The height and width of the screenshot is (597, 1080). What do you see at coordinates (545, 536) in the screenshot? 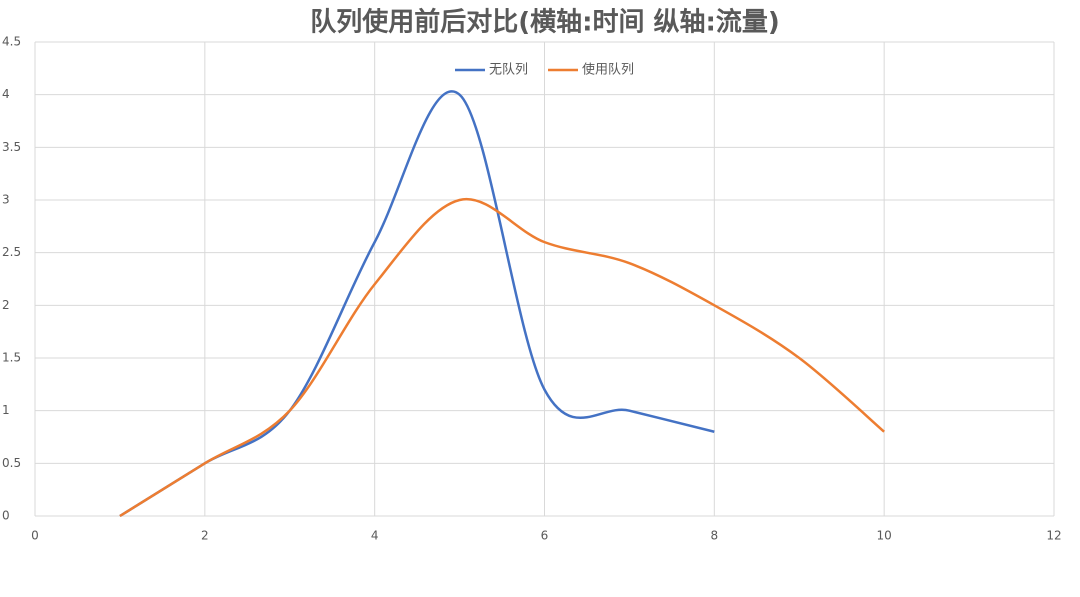
I see `x-tick-label: 6` at bounding box center [545, 536].